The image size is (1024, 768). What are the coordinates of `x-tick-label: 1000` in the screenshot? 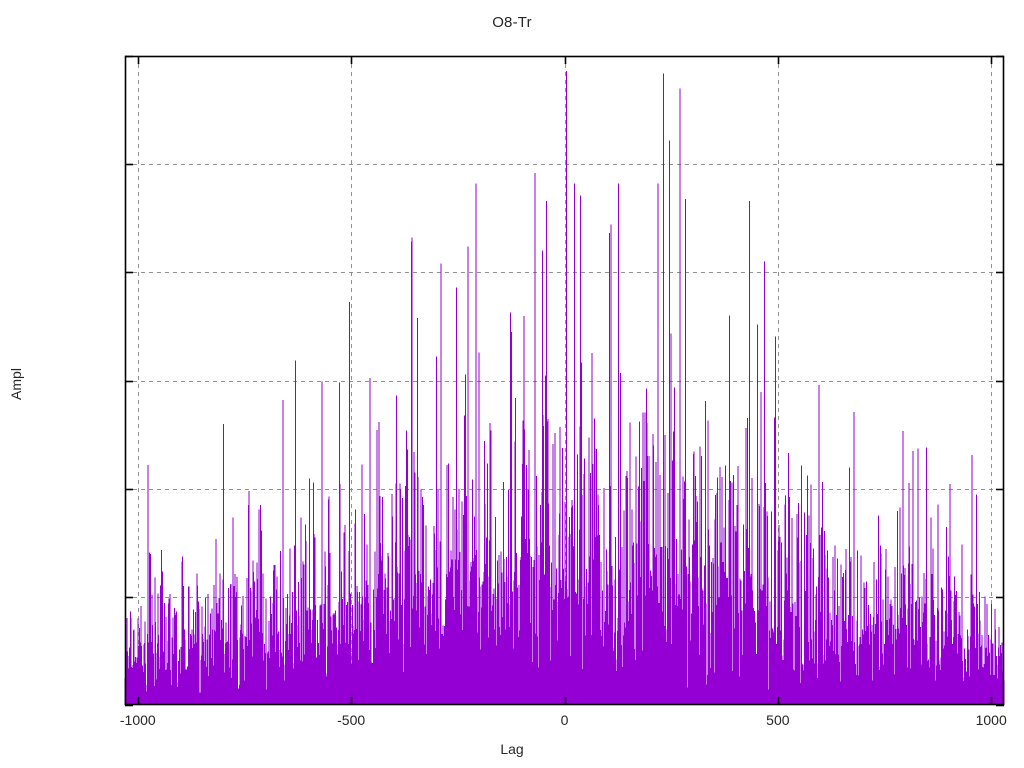 It's located at (991, 720).